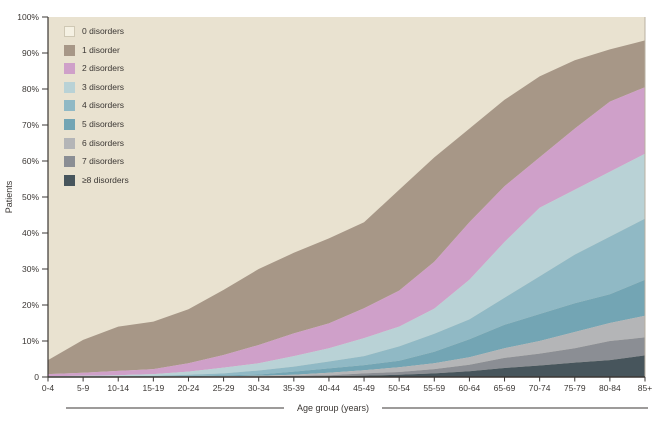 The image size is (660, 424). What do you see at coordinates (329, 388) in the screenshot?
I see `x-tick-label-40-44: 40-44` at bounding box center [329, 388].